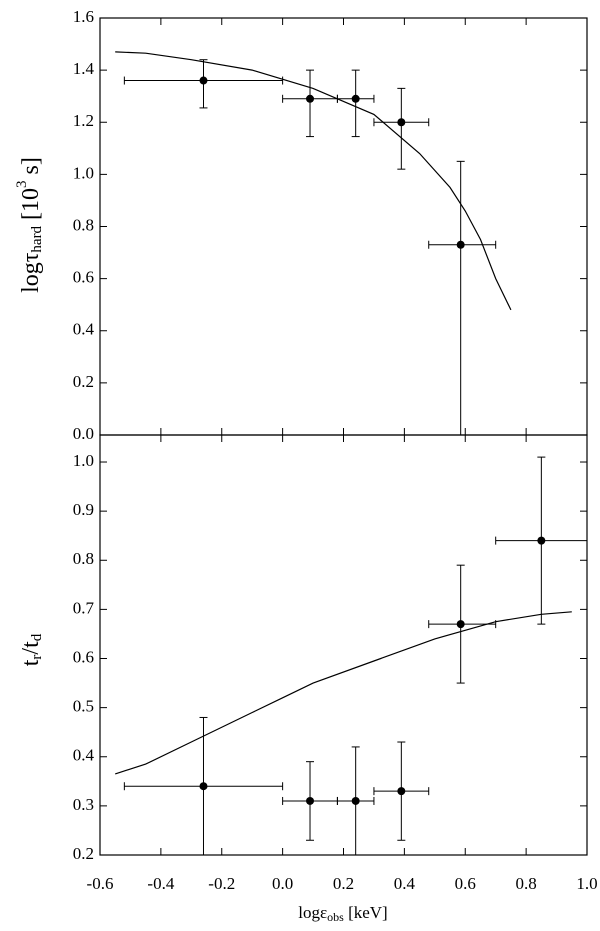 The image size is (600, 931). What do you see at coordinates (526, 883) in the screenshot?
I see `x-tick-label: 0.8` at bounding box center [526, 883].